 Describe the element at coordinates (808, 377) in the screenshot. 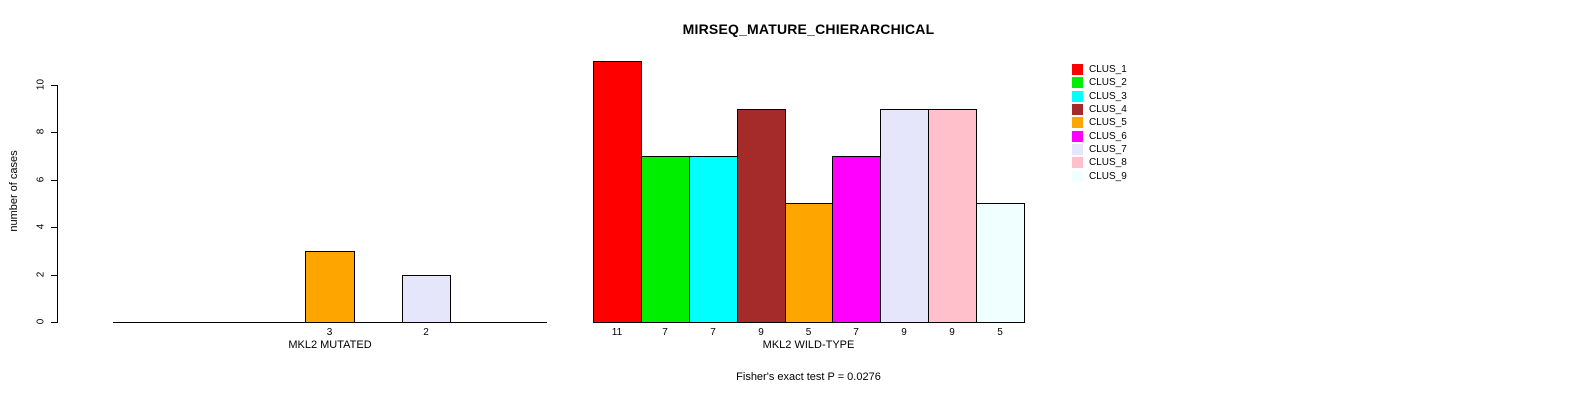

I see `annotation-fishers-exact-test: Fisher's exact test P = 0.0276` at that location.